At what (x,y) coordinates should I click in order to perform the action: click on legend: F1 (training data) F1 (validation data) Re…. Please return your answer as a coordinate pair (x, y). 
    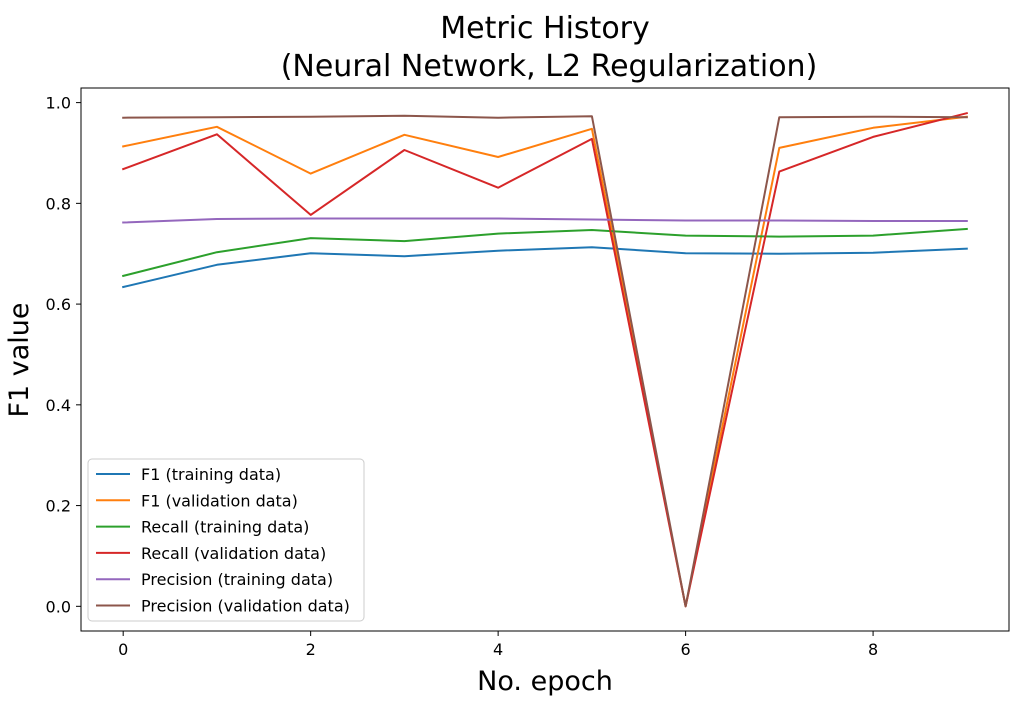
    Looking at the image, I should click on (226, 540).